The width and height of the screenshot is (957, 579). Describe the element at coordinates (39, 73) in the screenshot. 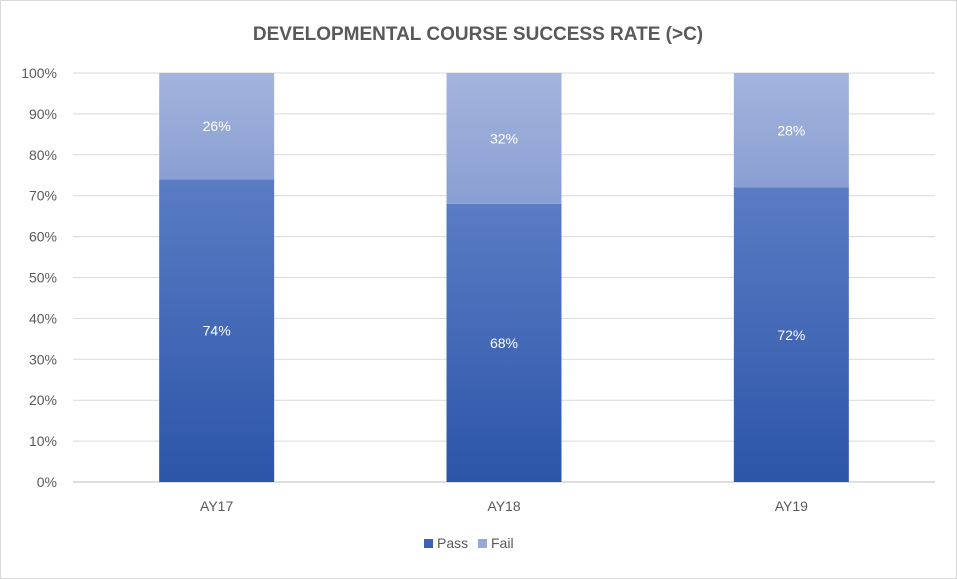

I see `y-tick-label: 100%` at that location.